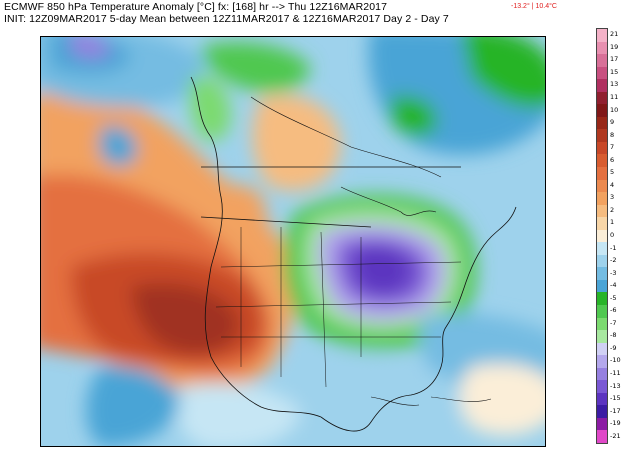 The height and width of the screenshot is (473, 630). What do you see at coordinates (615, 373) in the screenshot?
I see `colorbar-tick-label: -11` at bounding box center [615, 373].